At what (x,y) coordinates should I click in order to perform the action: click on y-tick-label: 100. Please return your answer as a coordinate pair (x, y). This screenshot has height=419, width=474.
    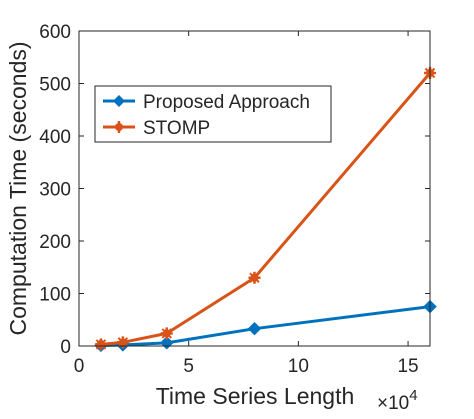
    Looking at the image, I should click on (55, 295).